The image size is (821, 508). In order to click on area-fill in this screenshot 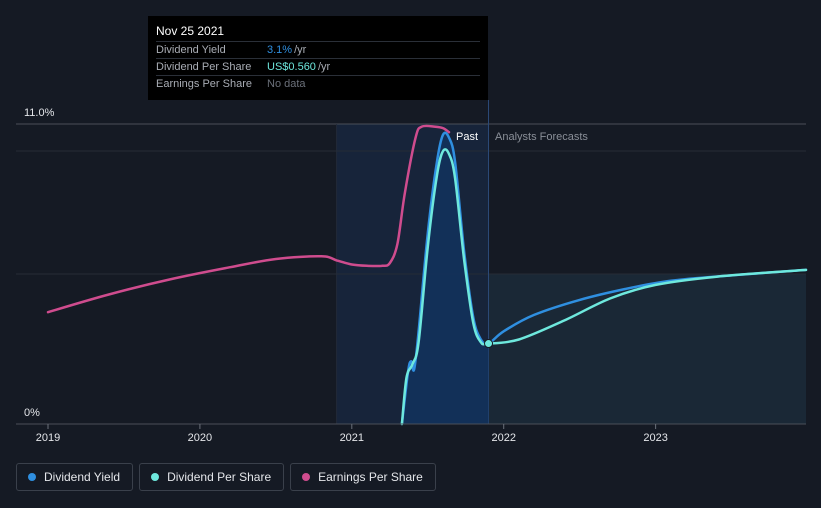, I will do `click(445, 278)`.